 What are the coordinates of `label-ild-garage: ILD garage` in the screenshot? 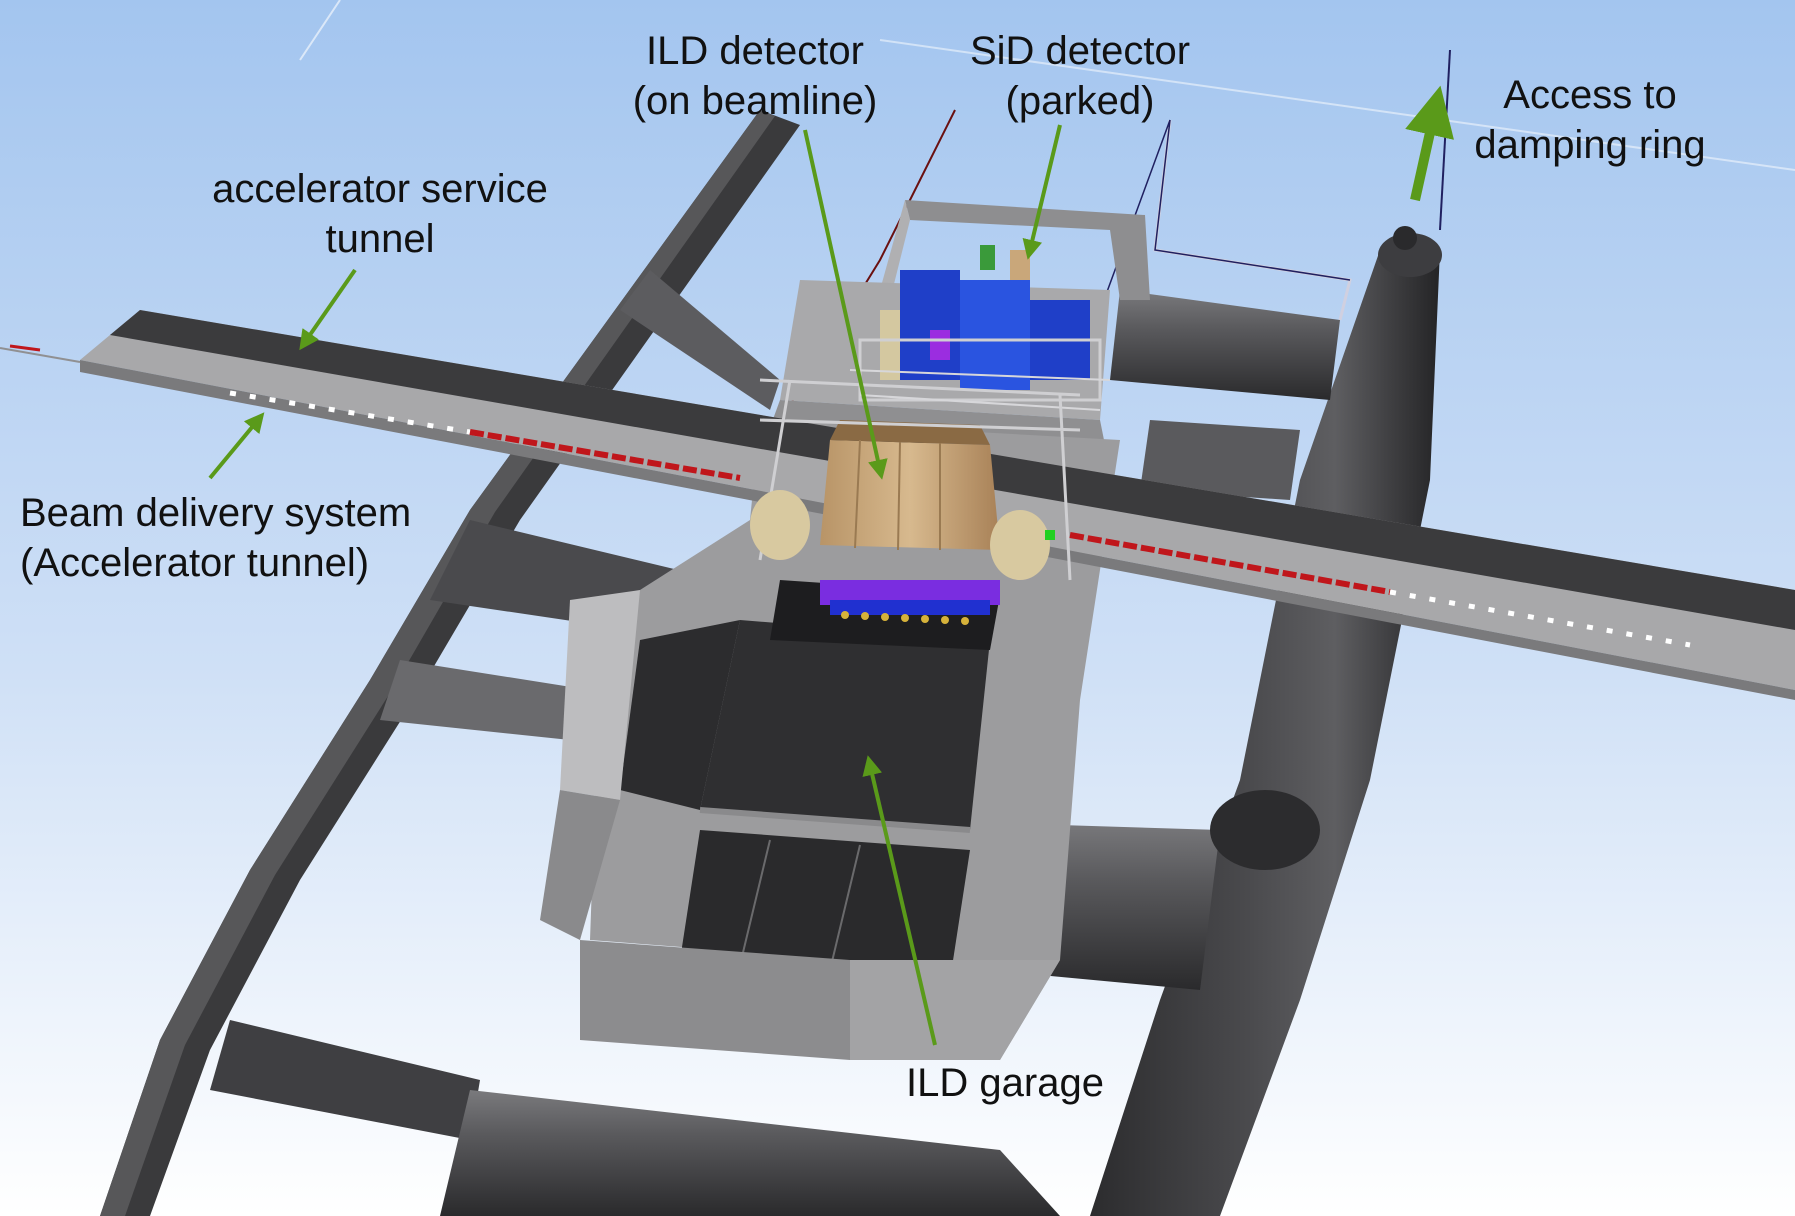 It's located at (1005, 1083).